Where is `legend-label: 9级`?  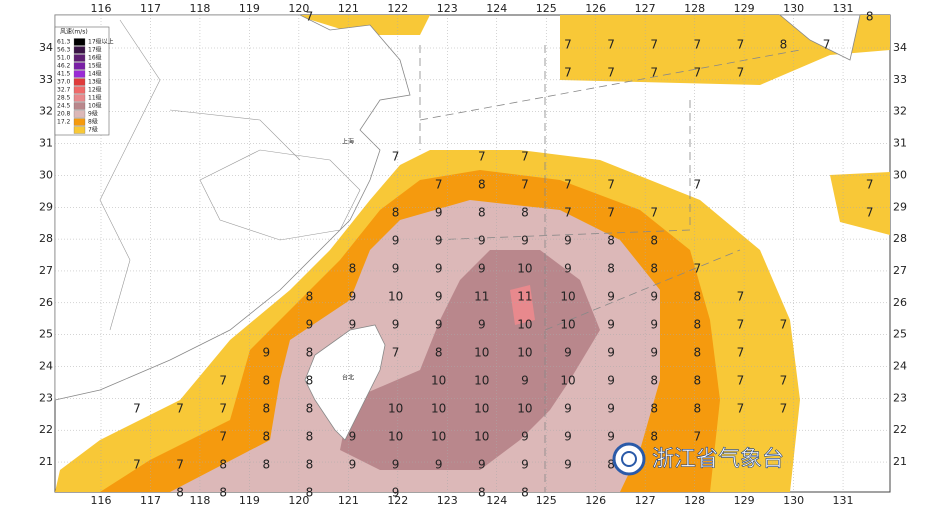
legend-label: 9级 is located at coordinates (93, 114).